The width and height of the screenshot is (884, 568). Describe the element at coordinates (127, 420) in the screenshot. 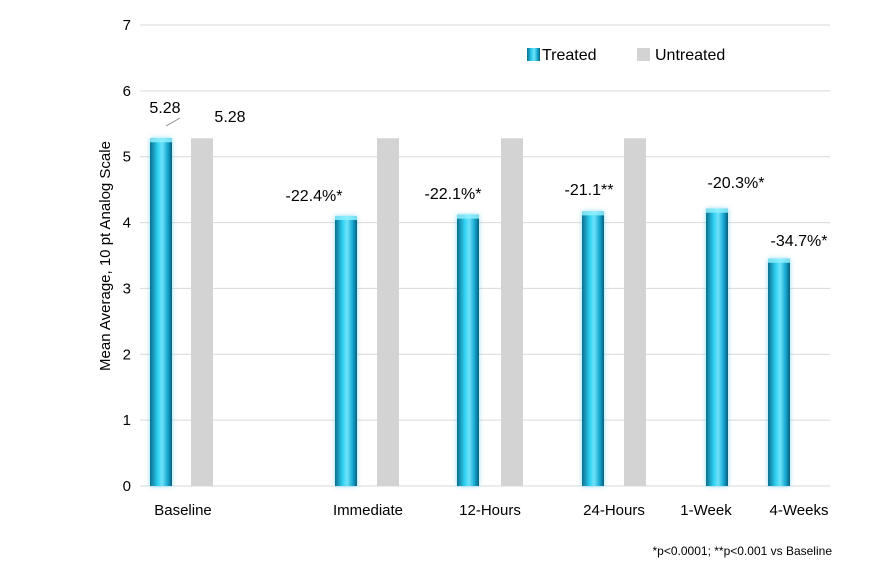

I see `y-tick-label: 1` at that location.